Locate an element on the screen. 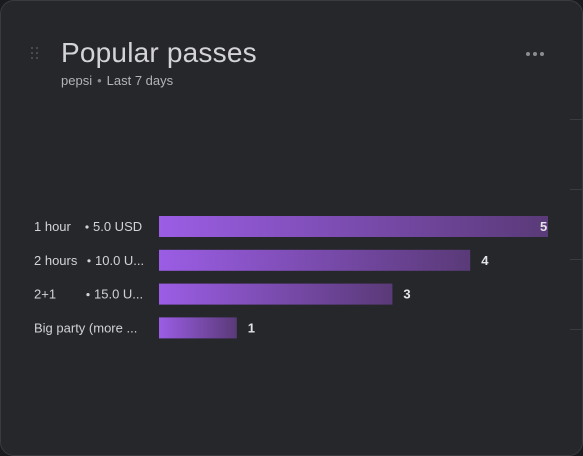  widget-title: Popular passes is located at coordinates (159, 52).